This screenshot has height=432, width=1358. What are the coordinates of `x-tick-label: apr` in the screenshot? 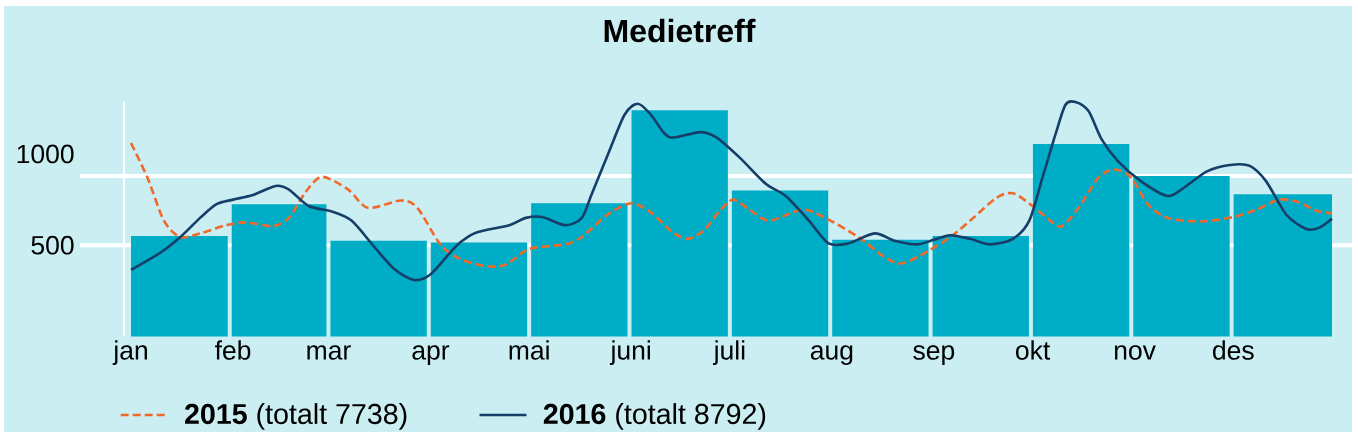 It's located at (431, 355).